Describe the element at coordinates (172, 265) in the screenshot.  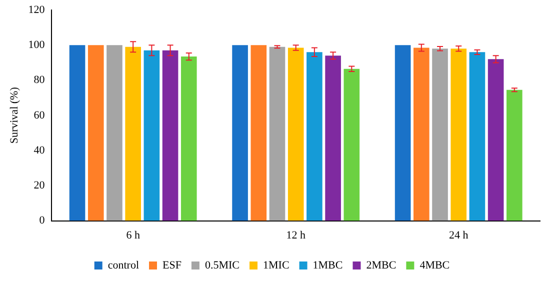
I see `legend-label: ESF` at that location.